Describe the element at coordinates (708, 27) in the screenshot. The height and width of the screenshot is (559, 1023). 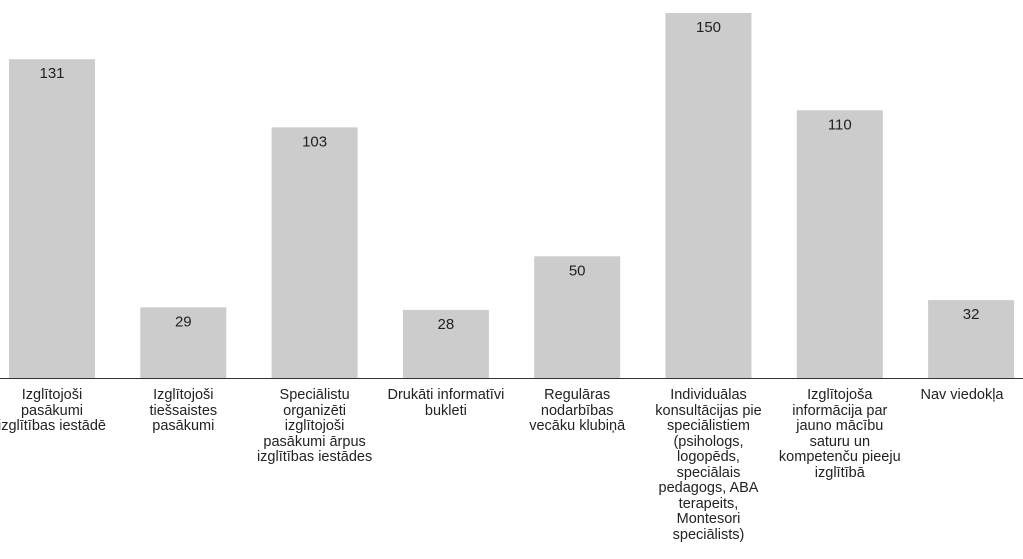
I see `bar-value-label-6: 150` at that location.